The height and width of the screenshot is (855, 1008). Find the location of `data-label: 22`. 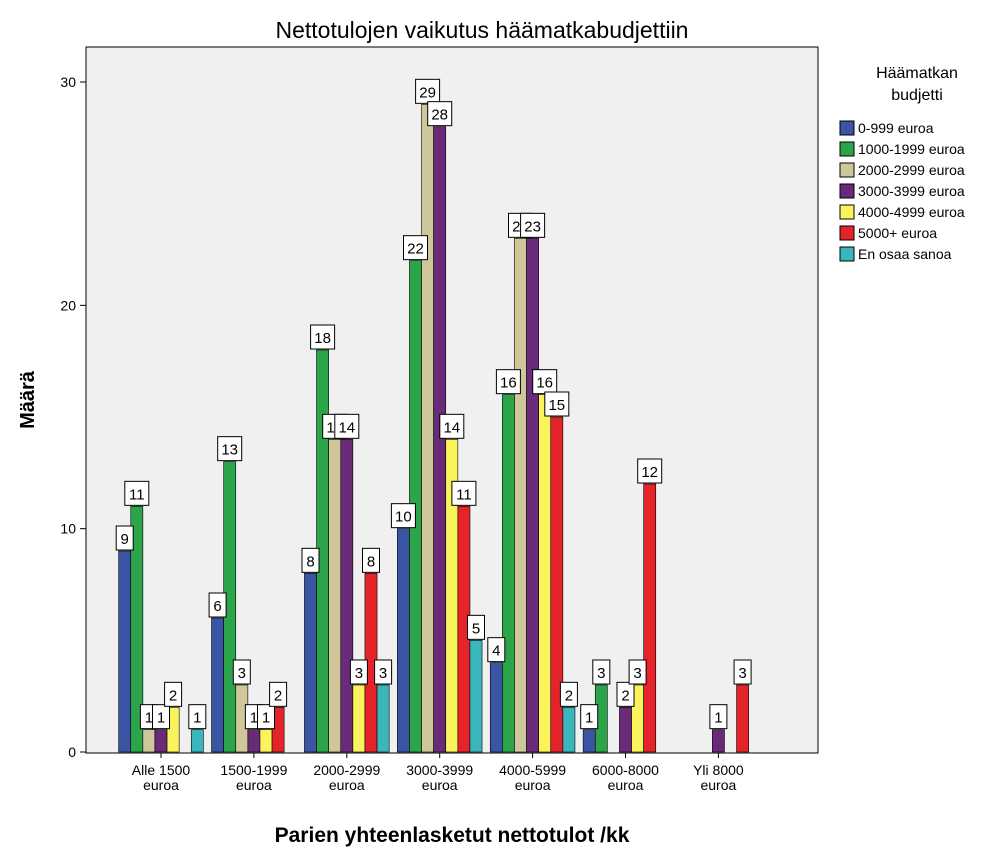

data-label: 22 is located at coordinates (415, 248).